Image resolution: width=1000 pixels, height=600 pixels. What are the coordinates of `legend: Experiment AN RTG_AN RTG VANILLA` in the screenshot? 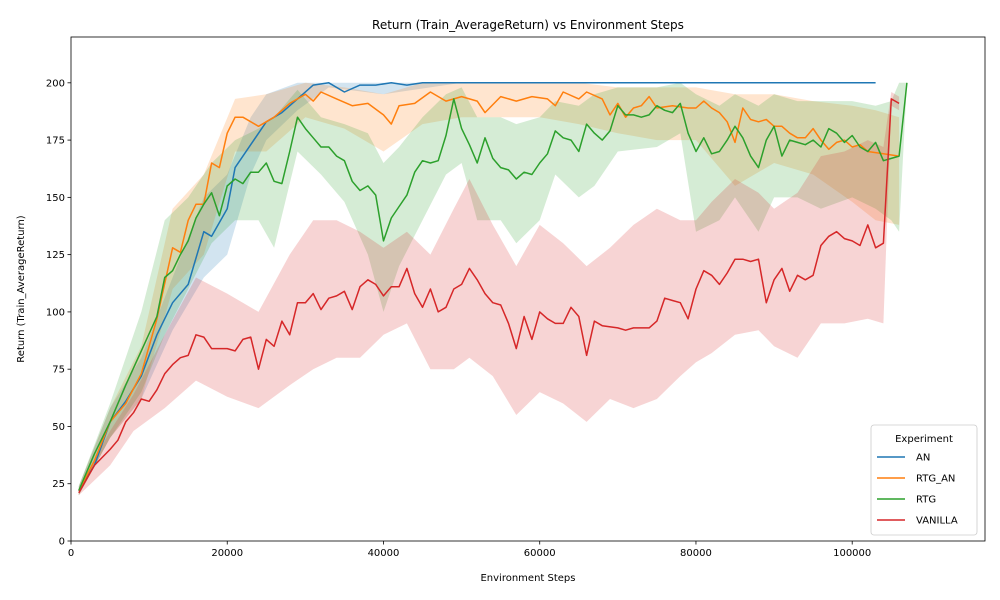 It's located at (924, 480).